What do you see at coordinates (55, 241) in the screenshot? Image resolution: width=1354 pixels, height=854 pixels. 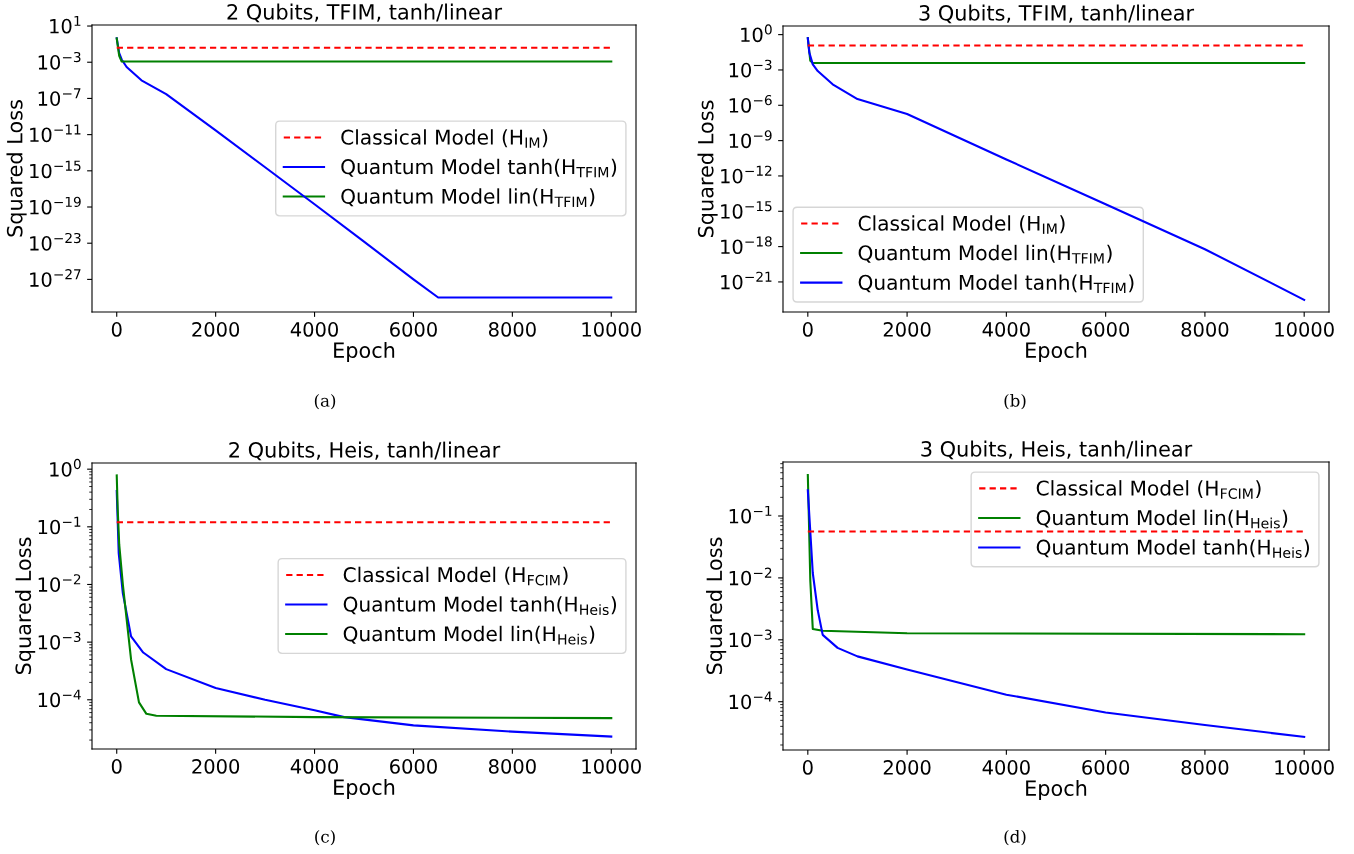 I see `y-tick-label: 10$^{−23}$` at bounding box center [55, 241].